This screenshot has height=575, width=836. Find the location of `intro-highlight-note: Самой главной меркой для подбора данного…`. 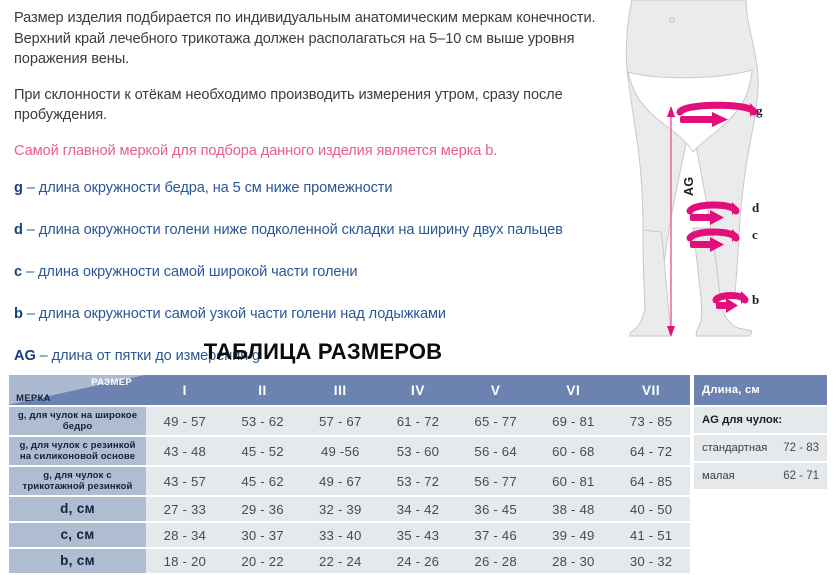

intro-highlight-note: Самой главной меркой для подбора данного… is located at coordinates (256, 150).